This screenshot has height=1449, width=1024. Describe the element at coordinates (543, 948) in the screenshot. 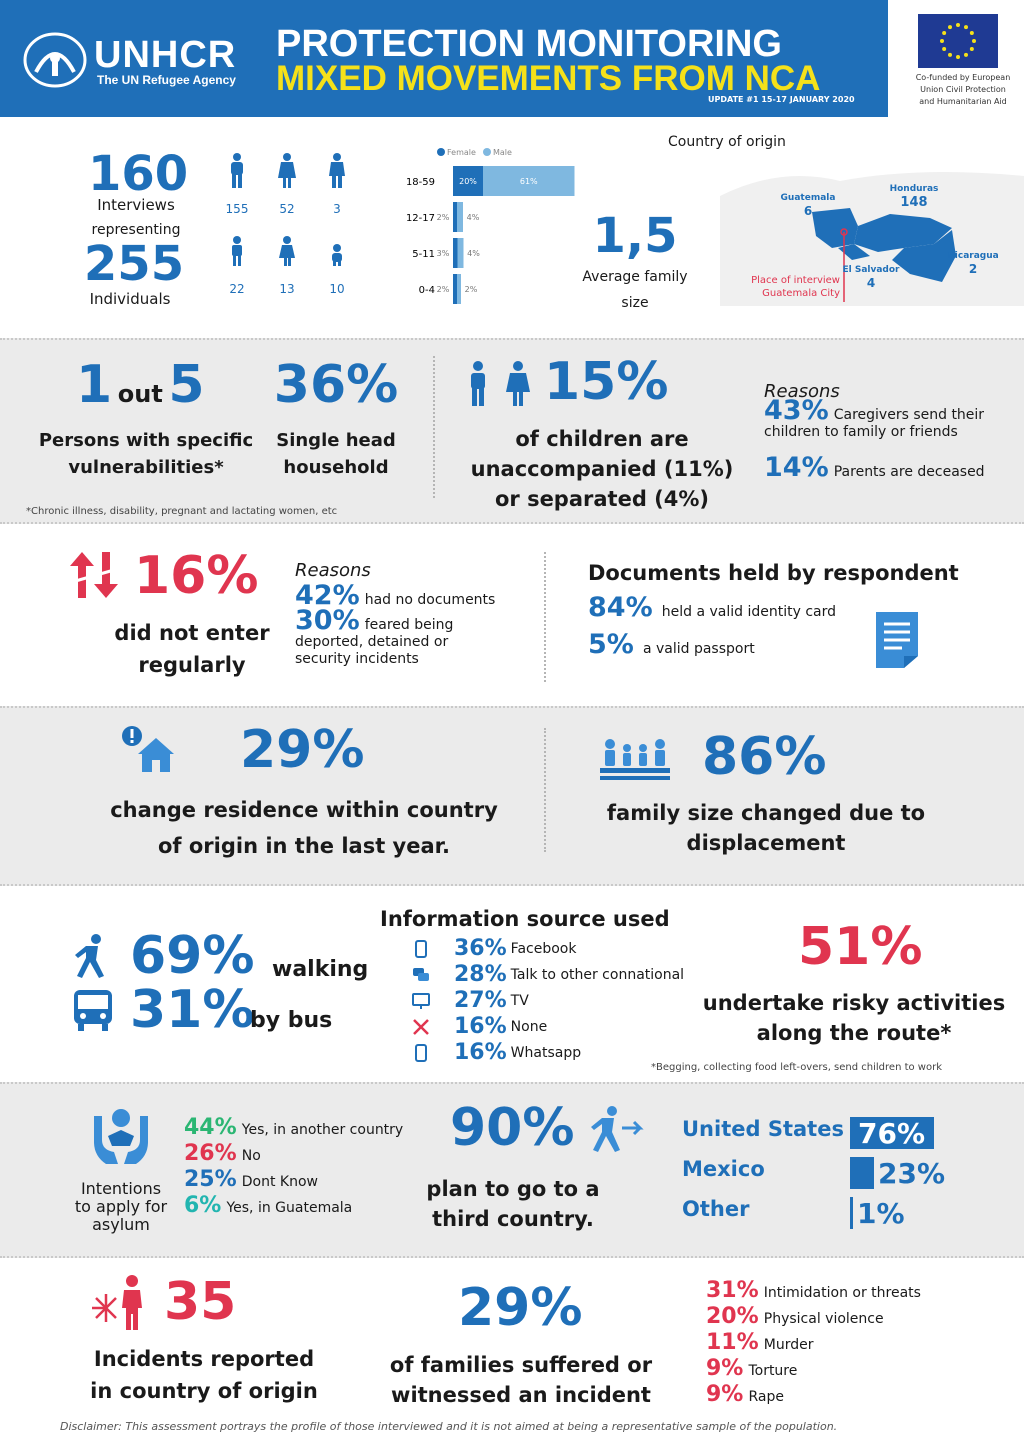

I see `info-source-label: Facebook` at that location.